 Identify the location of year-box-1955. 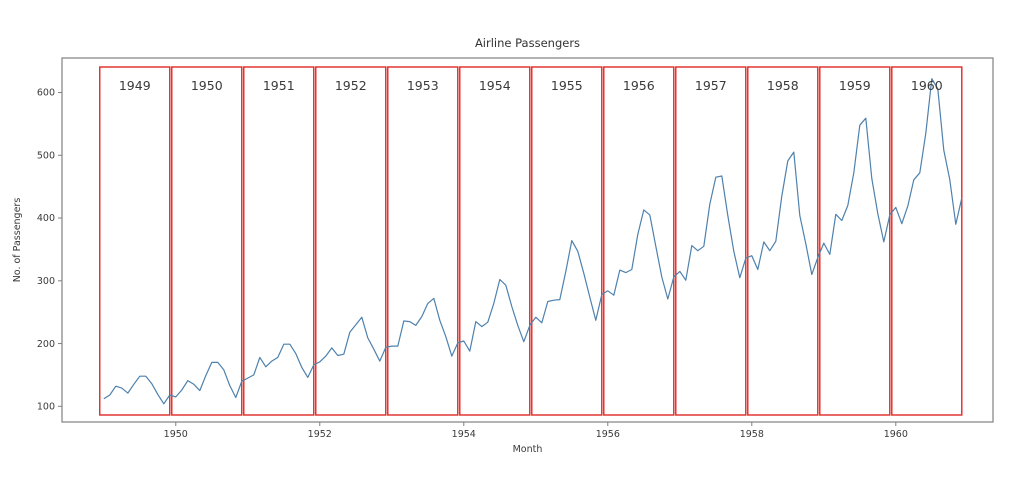
(567, 241).